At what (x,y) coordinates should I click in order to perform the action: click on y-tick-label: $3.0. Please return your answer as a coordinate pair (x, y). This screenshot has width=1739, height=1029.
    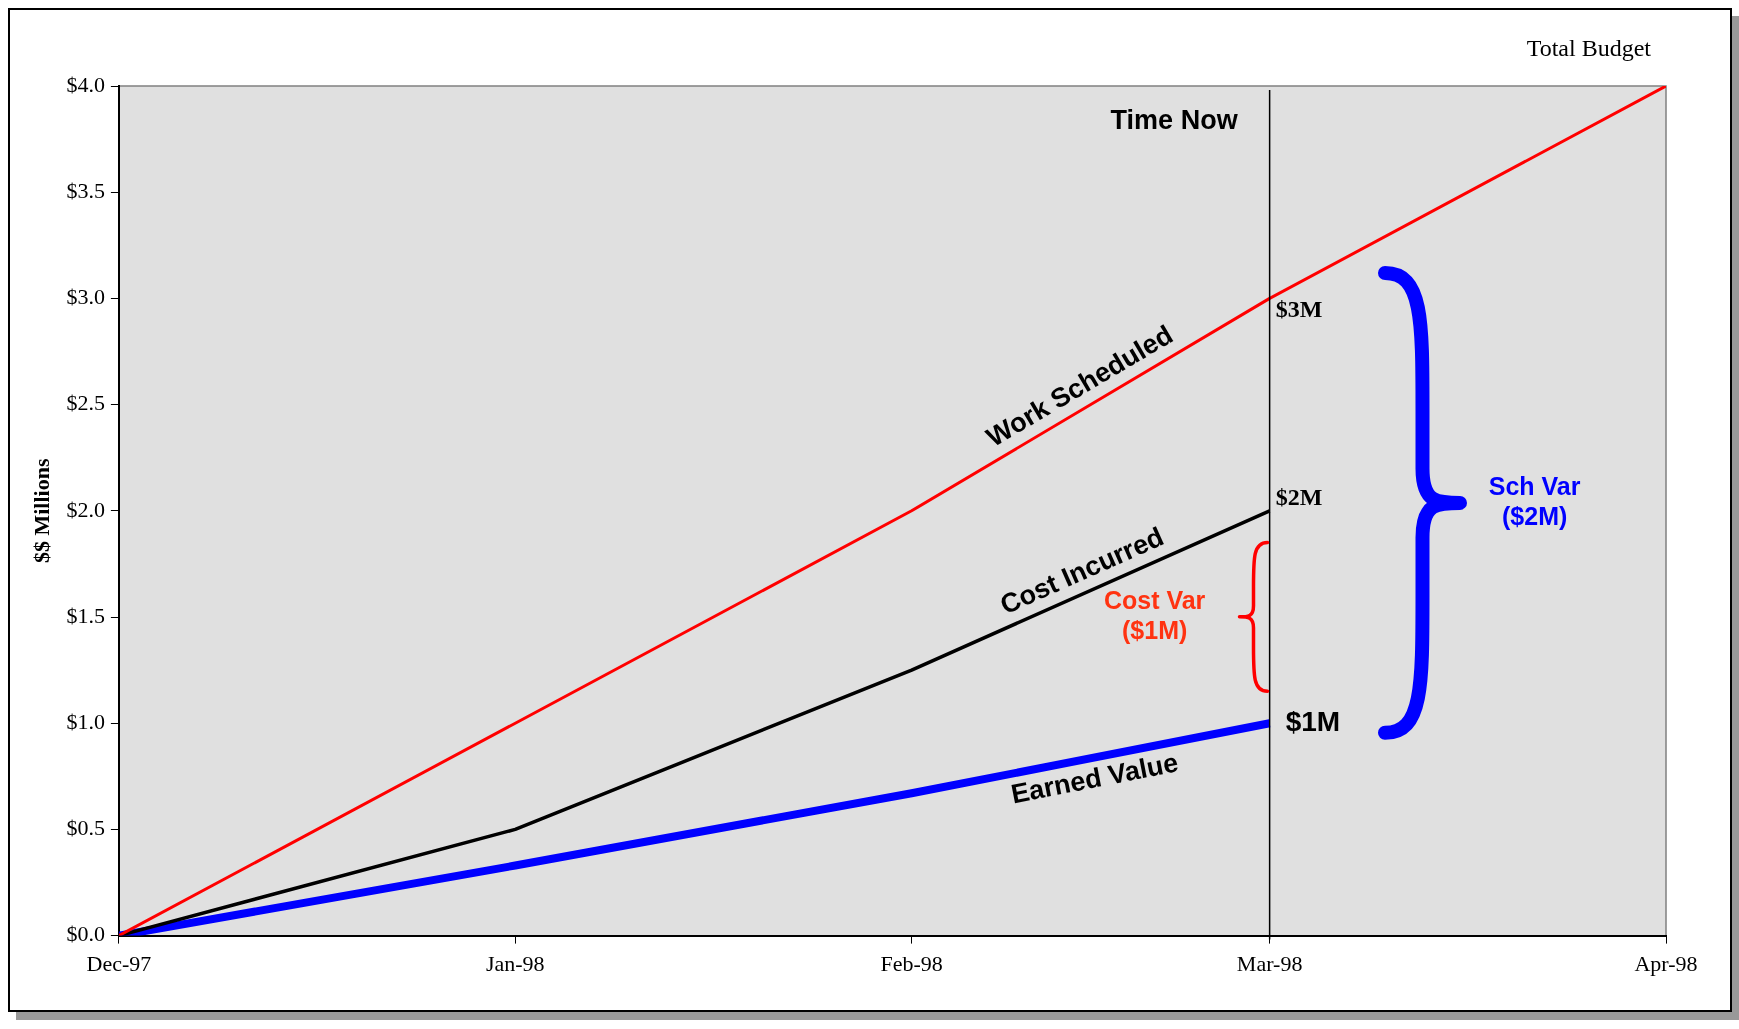
    Looking at the image, I should click on (85, 297).